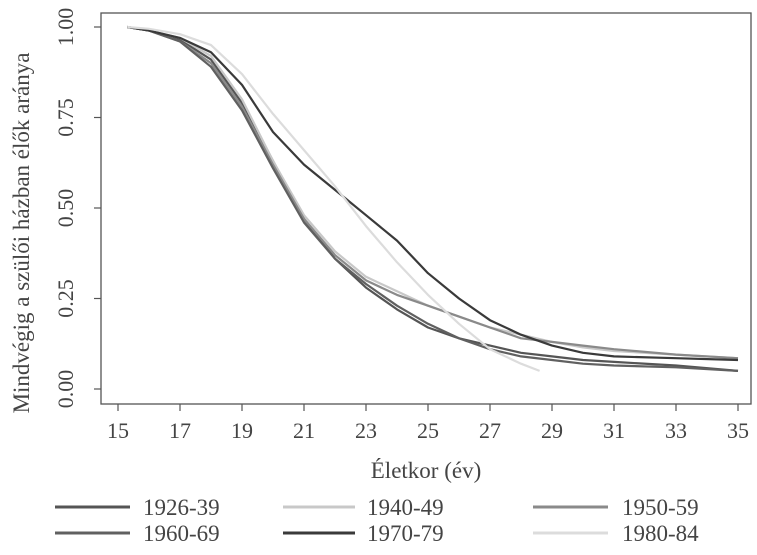 The image size is (757, 555). I want to click on y-tick-label: 0.50, so click(65, 208).